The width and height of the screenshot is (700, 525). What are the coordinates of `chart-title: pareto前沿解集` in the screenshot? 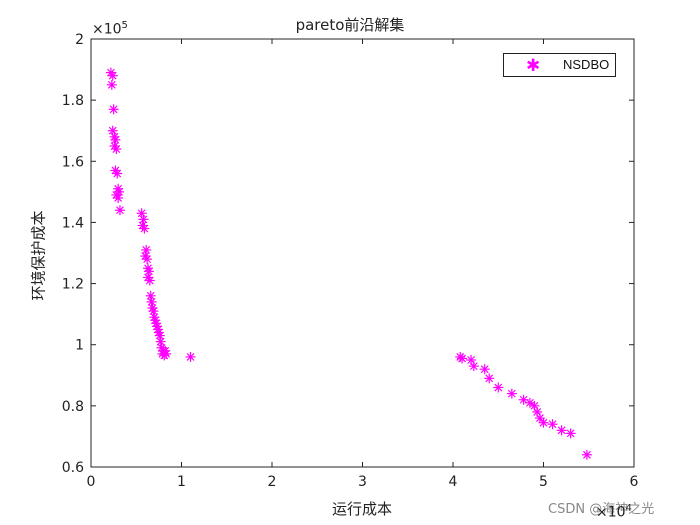 It's located at (350, 25).